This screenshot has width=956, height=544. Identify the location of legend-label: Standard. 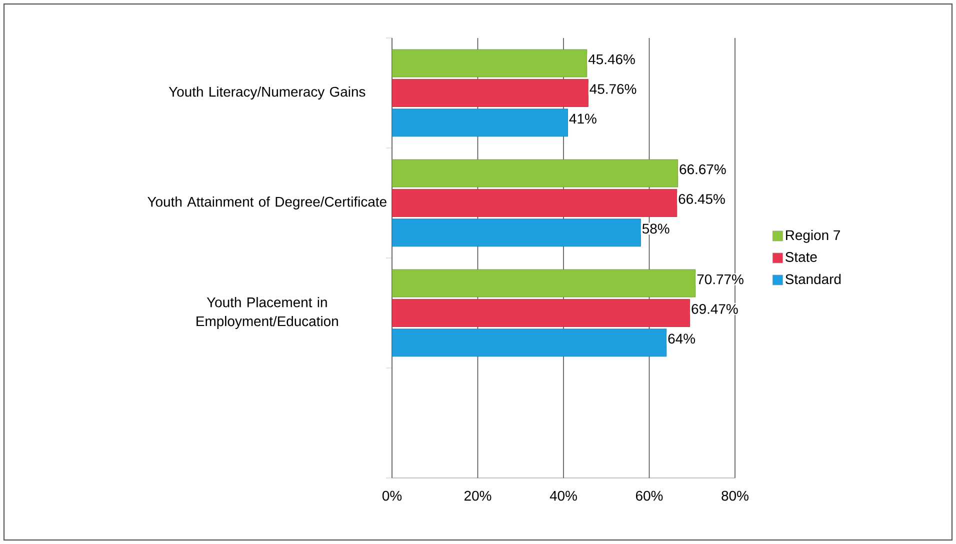
(813, 279).